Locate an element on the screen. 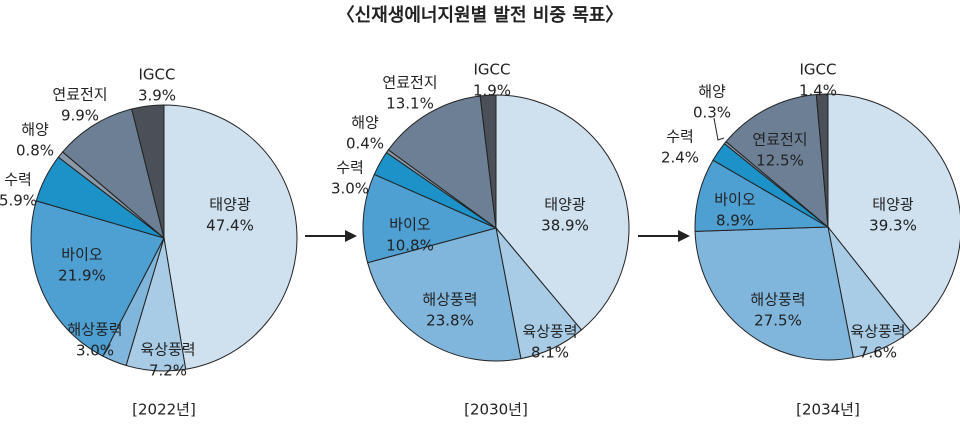 The height and width of the screenshot is (439, 960). value-label: 10.8% is located at coordinates (410, 246).